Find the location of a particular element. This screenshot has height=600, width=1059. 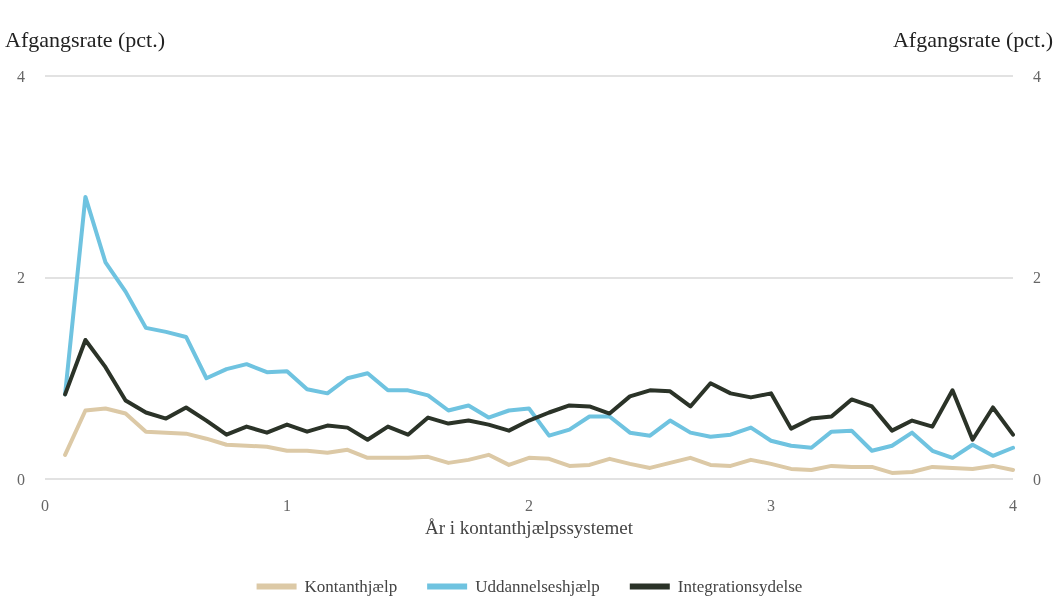

line-series is located at coordinates (539, 440).